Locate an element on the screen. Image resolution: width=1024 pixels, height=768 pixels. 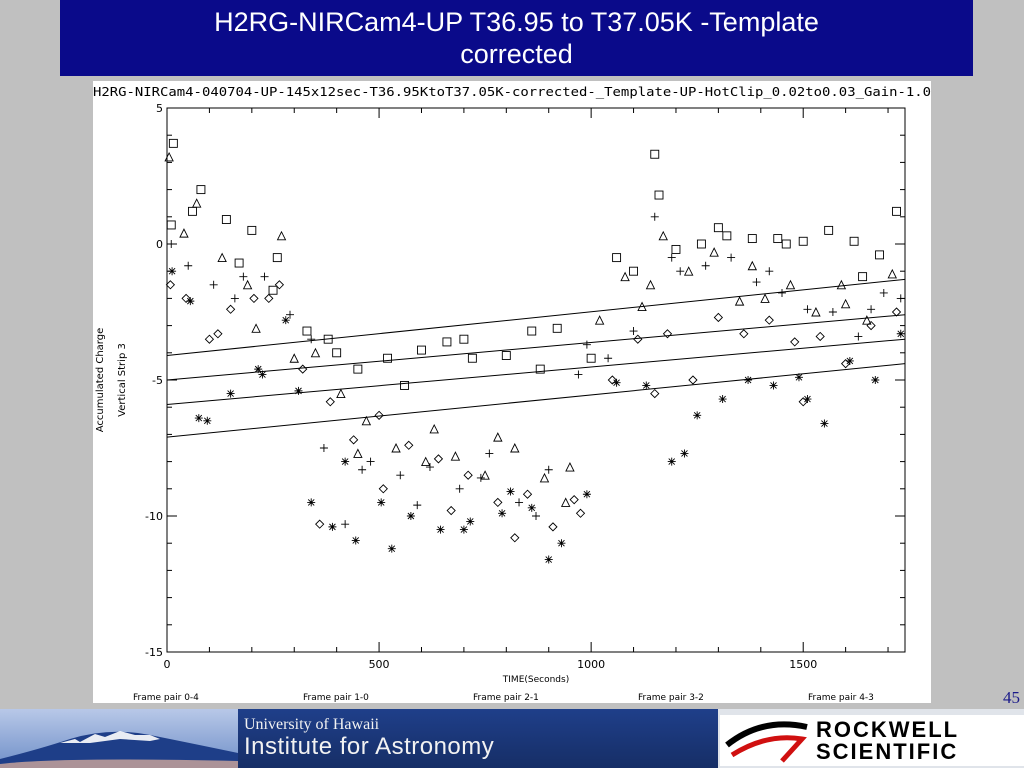
rockwell-wordmark: ROCKWELL is located at coordinates (888, 729).